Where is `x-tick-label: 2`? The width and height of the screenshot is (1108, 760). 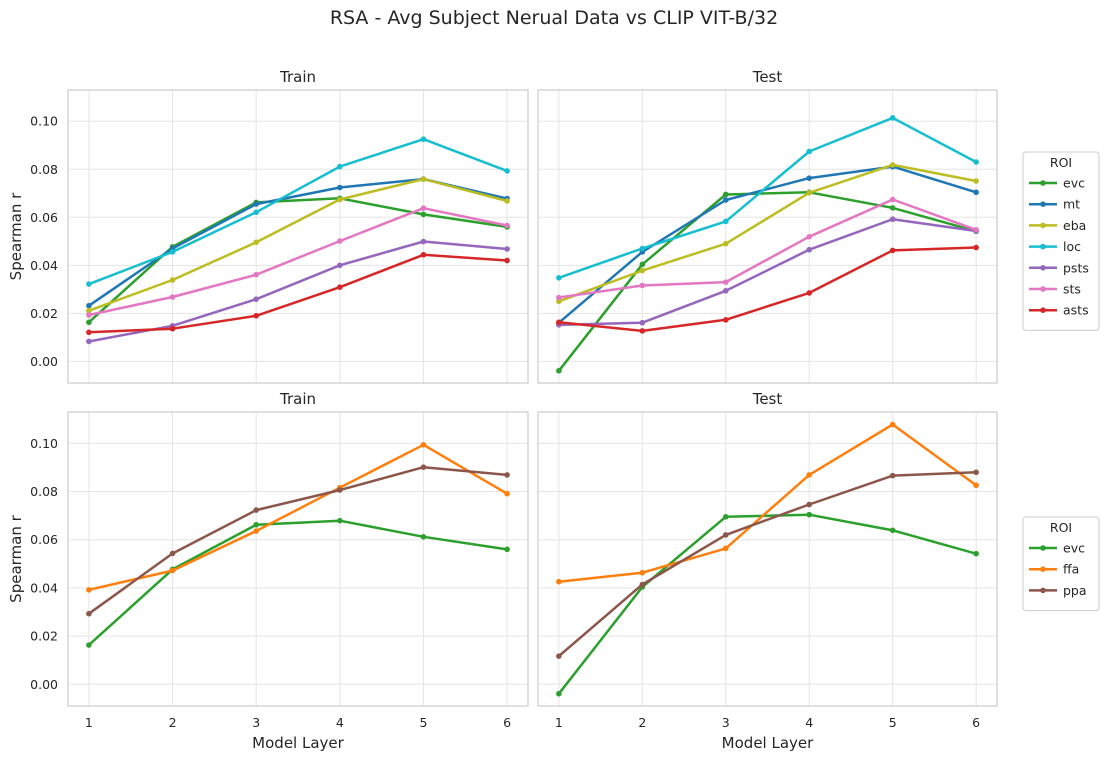 x-tick-label: 2 is located at coordinates (173, 722).